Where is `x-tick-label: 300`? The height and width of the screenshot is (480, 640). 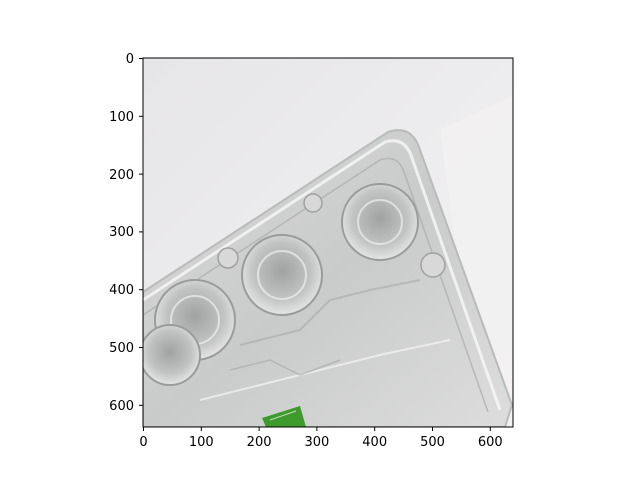
x-tick-label: 300 is located at coordinates (316, 442).